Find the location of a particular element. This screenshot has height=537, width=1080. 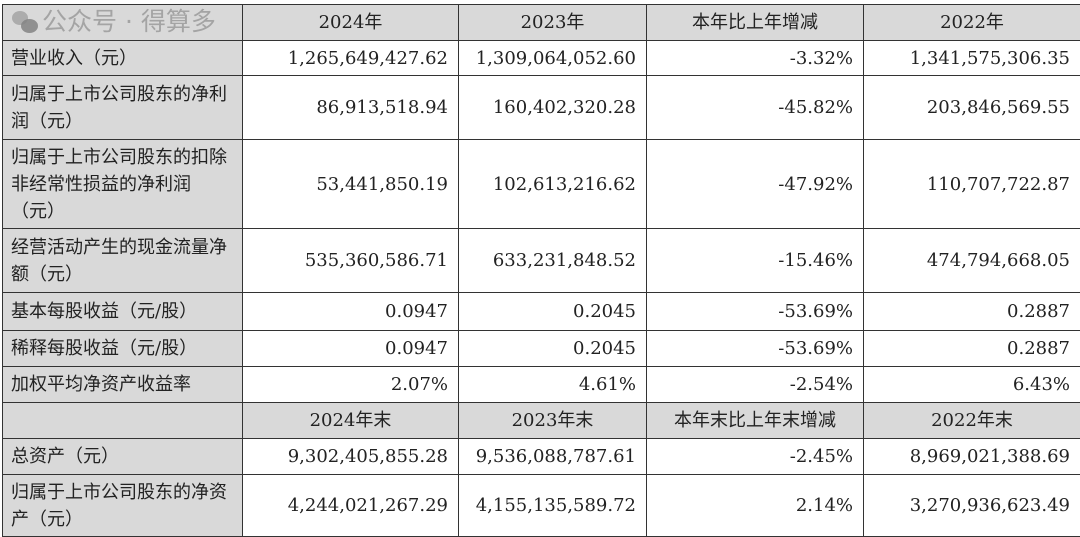

table-cell: 53,441,850.19 is located at coordinates (351, 184).